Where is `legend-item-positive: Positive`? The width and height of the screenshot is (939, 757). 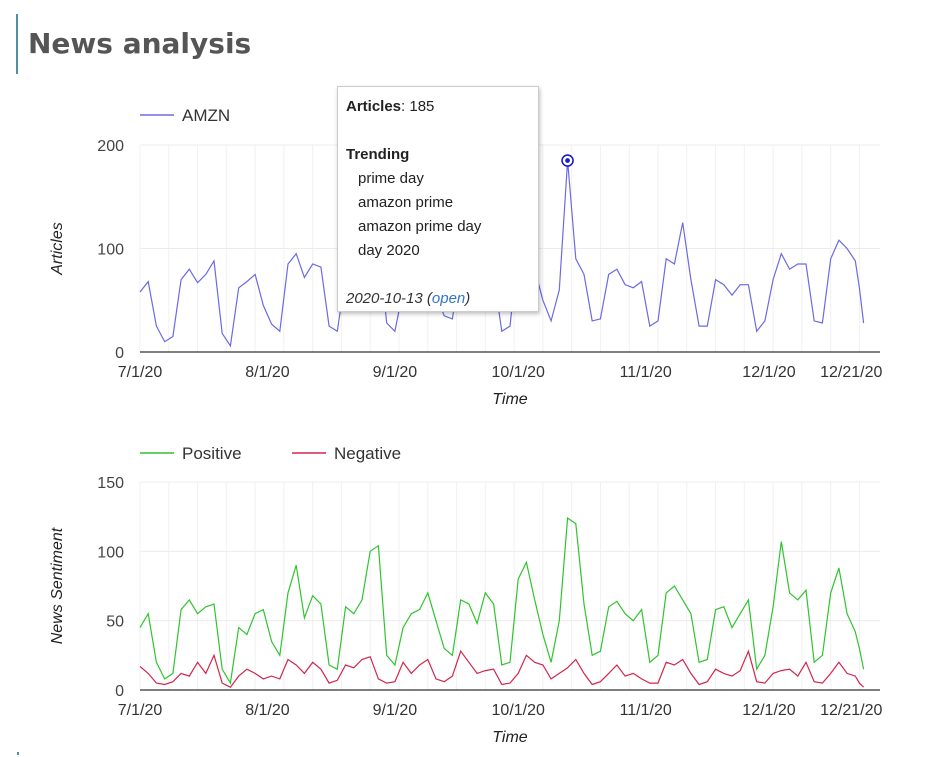
legend-item-positive: Positive is located at coordinates (191, 453).